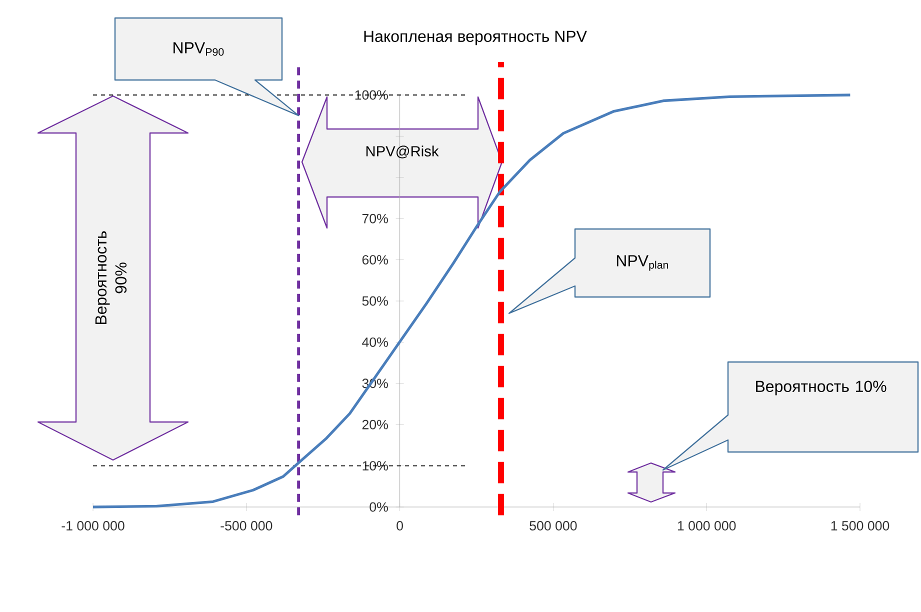 Image resolution: width=921 pixels, height=612 pixels. I want to click on y-tick-label: 70%, so click(375, 219).